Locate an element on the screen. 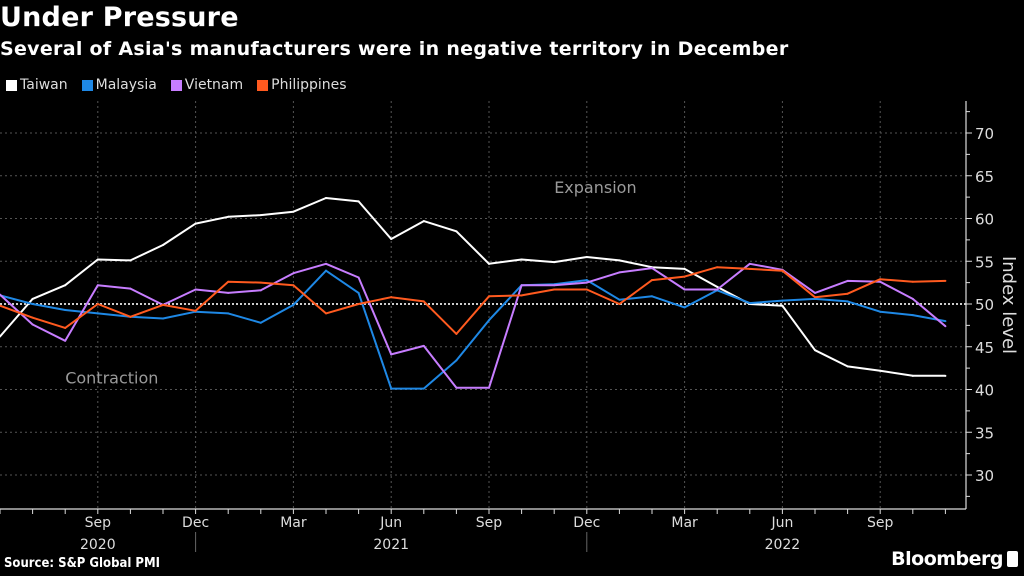  y-tick-label: 30 is located at coordinates (984, 476).